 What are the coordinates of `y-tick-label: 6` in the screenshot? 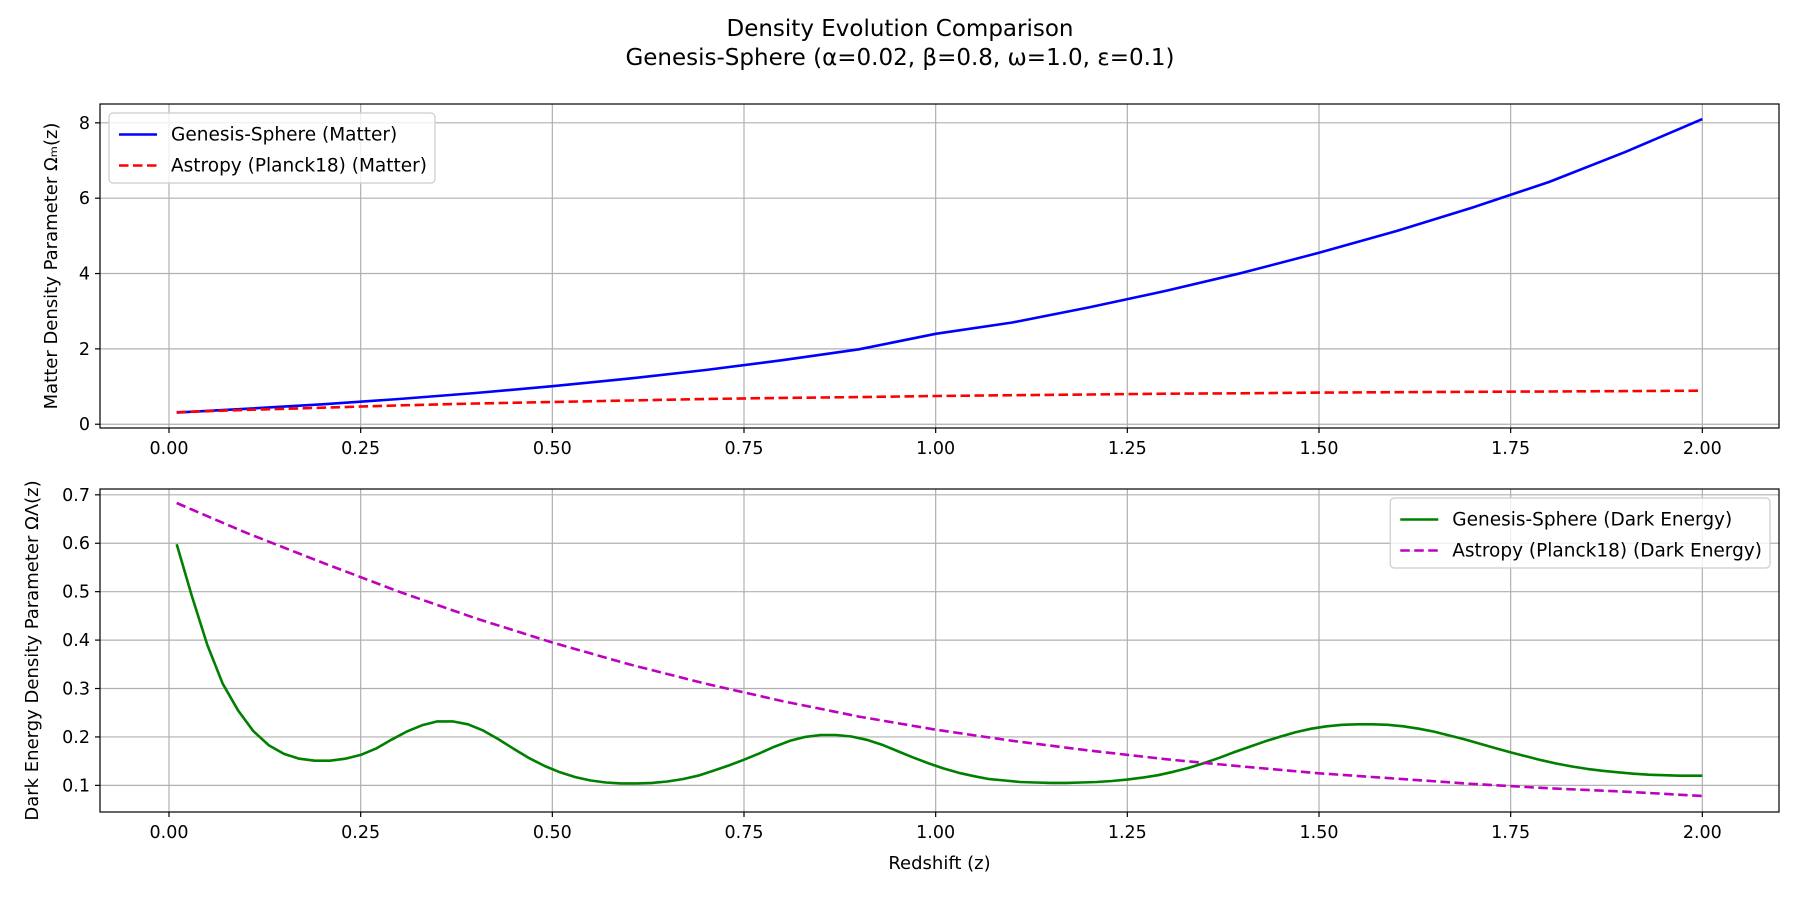 It's located at (84, 199).